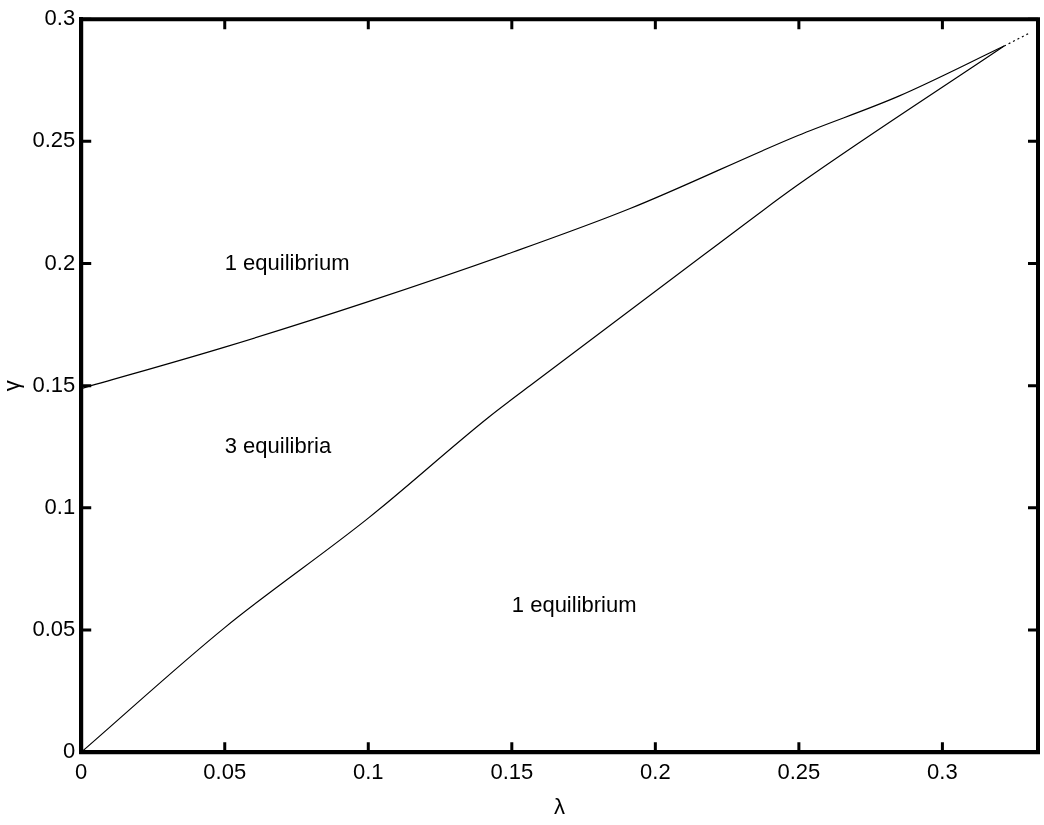 This screenshot has width=1044, height=825. Describe the element at coordinates (60, 506) in the screenshot. I see `y-tick-label: 0.1` at that location.